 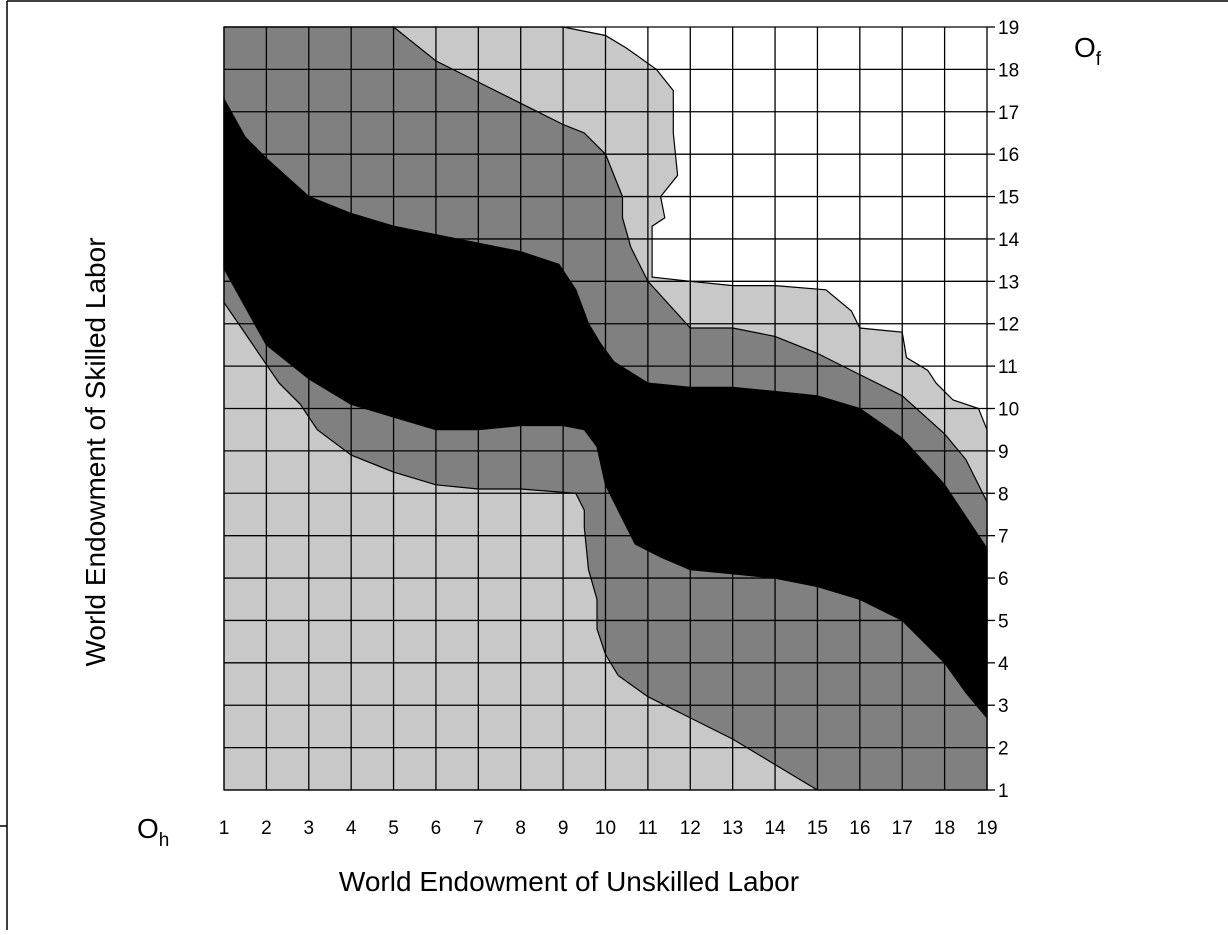 What do you see at coordinates (944, 828) in the screenshot?
I see `x-tick-label: 18` at bounding box center [944, 828].